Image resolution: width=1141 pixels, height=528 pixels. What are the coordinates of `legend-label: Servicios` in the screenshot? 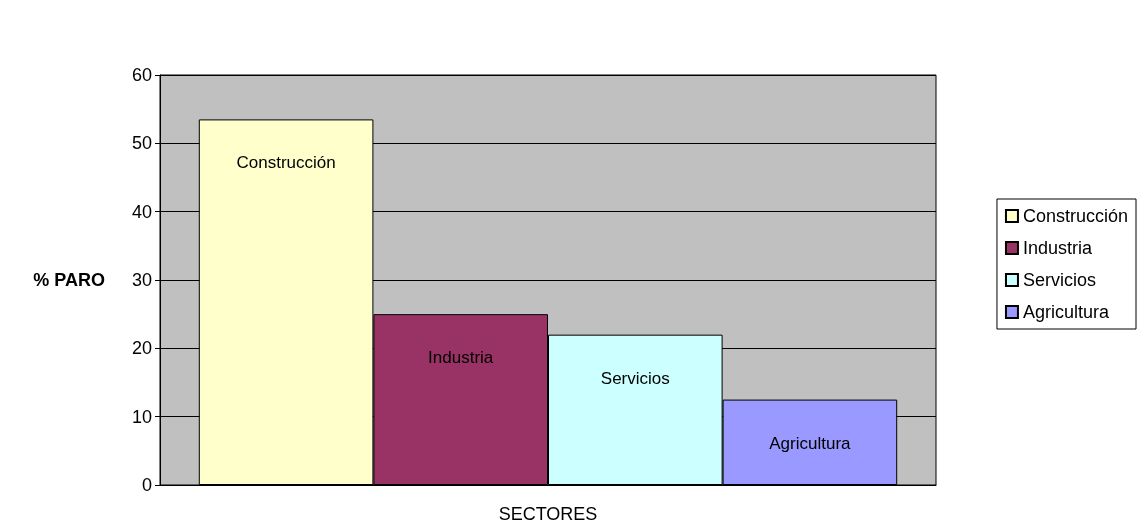 It's located at (1059, 280).